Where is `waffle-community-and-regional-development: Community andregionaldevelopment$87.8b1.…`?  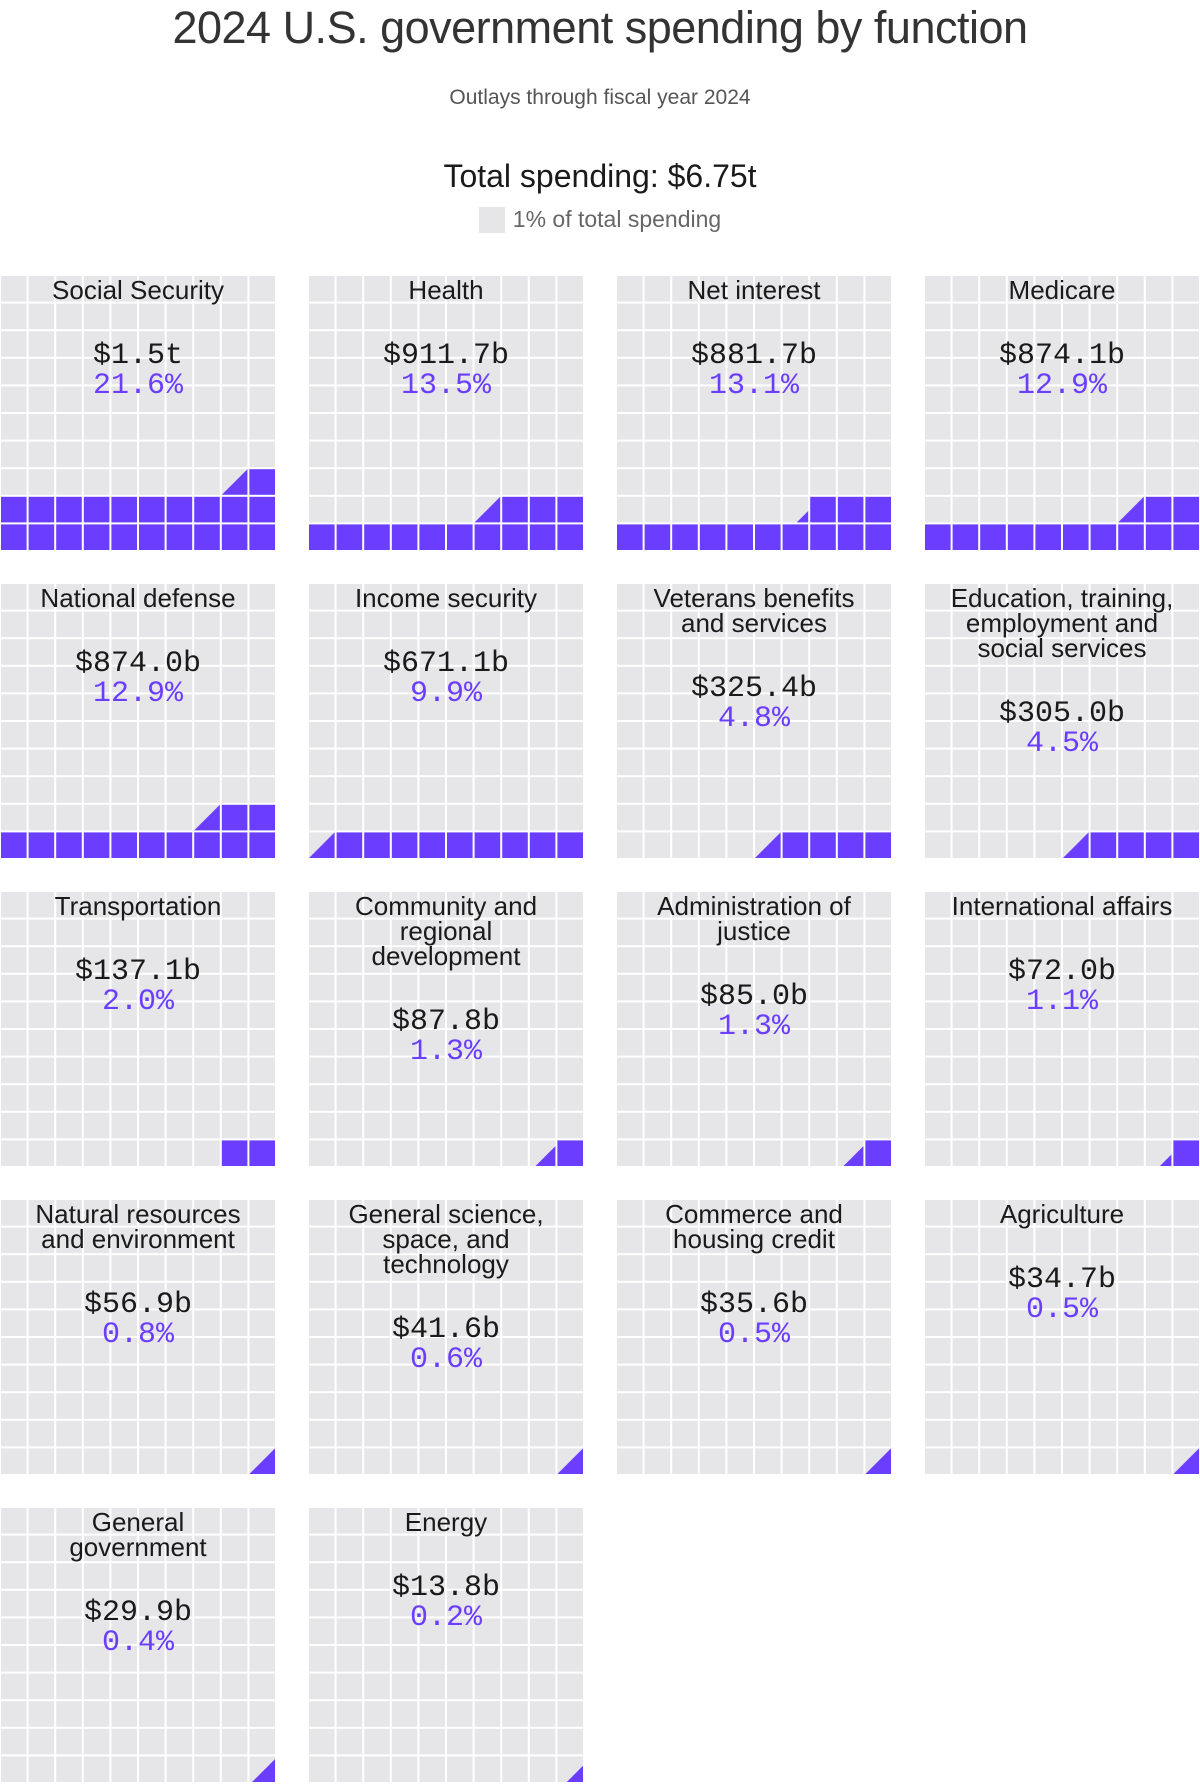
waffle-community-and-regional-development: Community andregionaldevelopment$87.8b1.… is located at coordinates (446, 1028).